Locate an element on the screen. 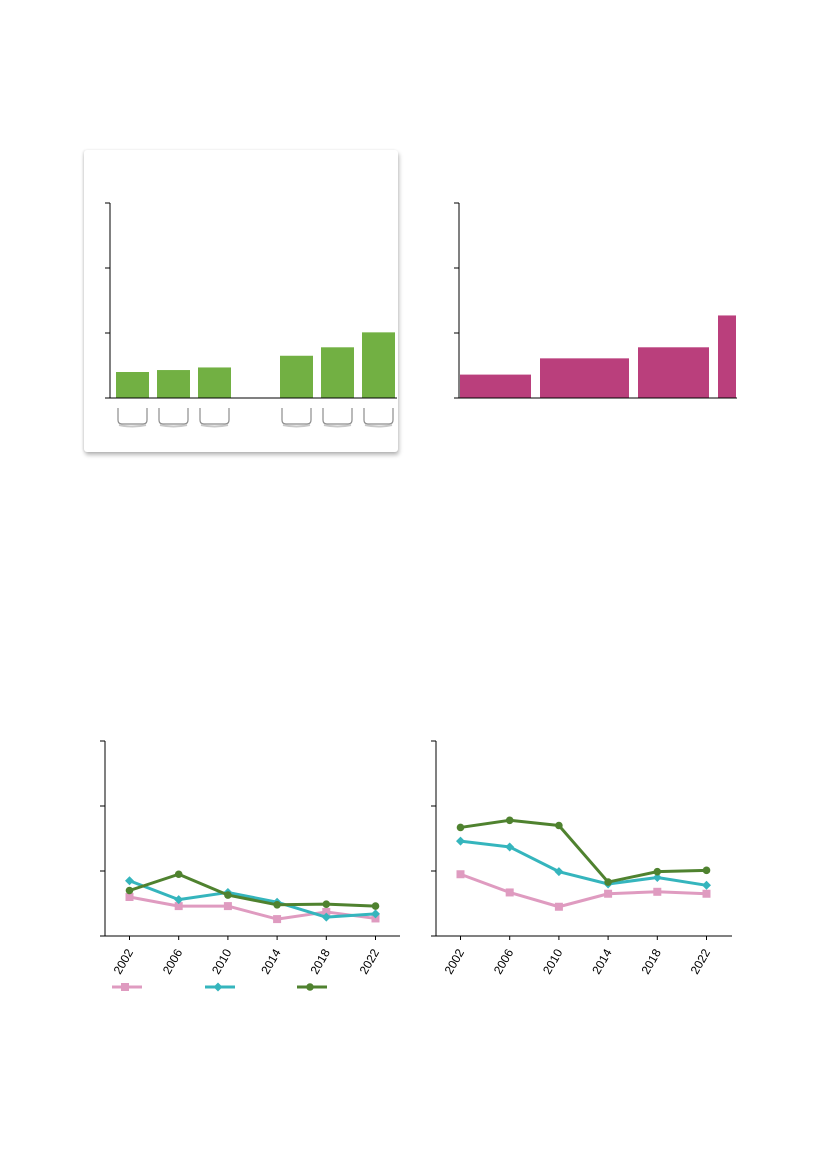  lines-right-x-tick-label-5: 2022 is located at coordinates (701, 961).